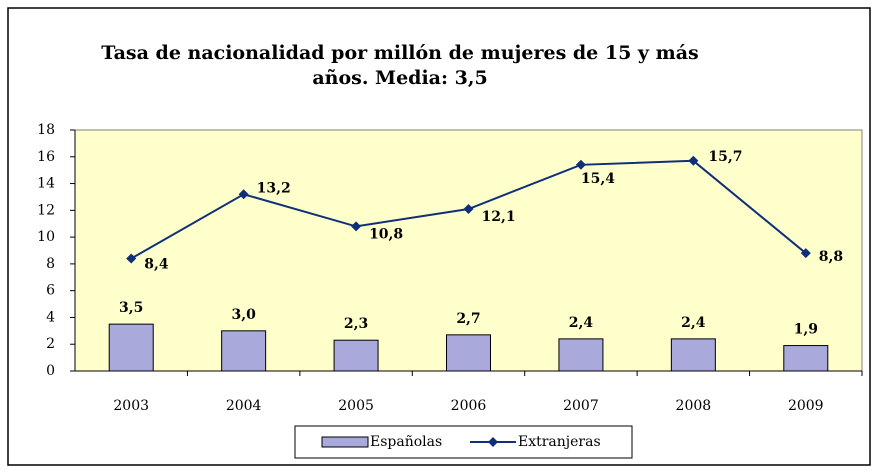  I want to click on data-label: 3,0, so click(243, 315).